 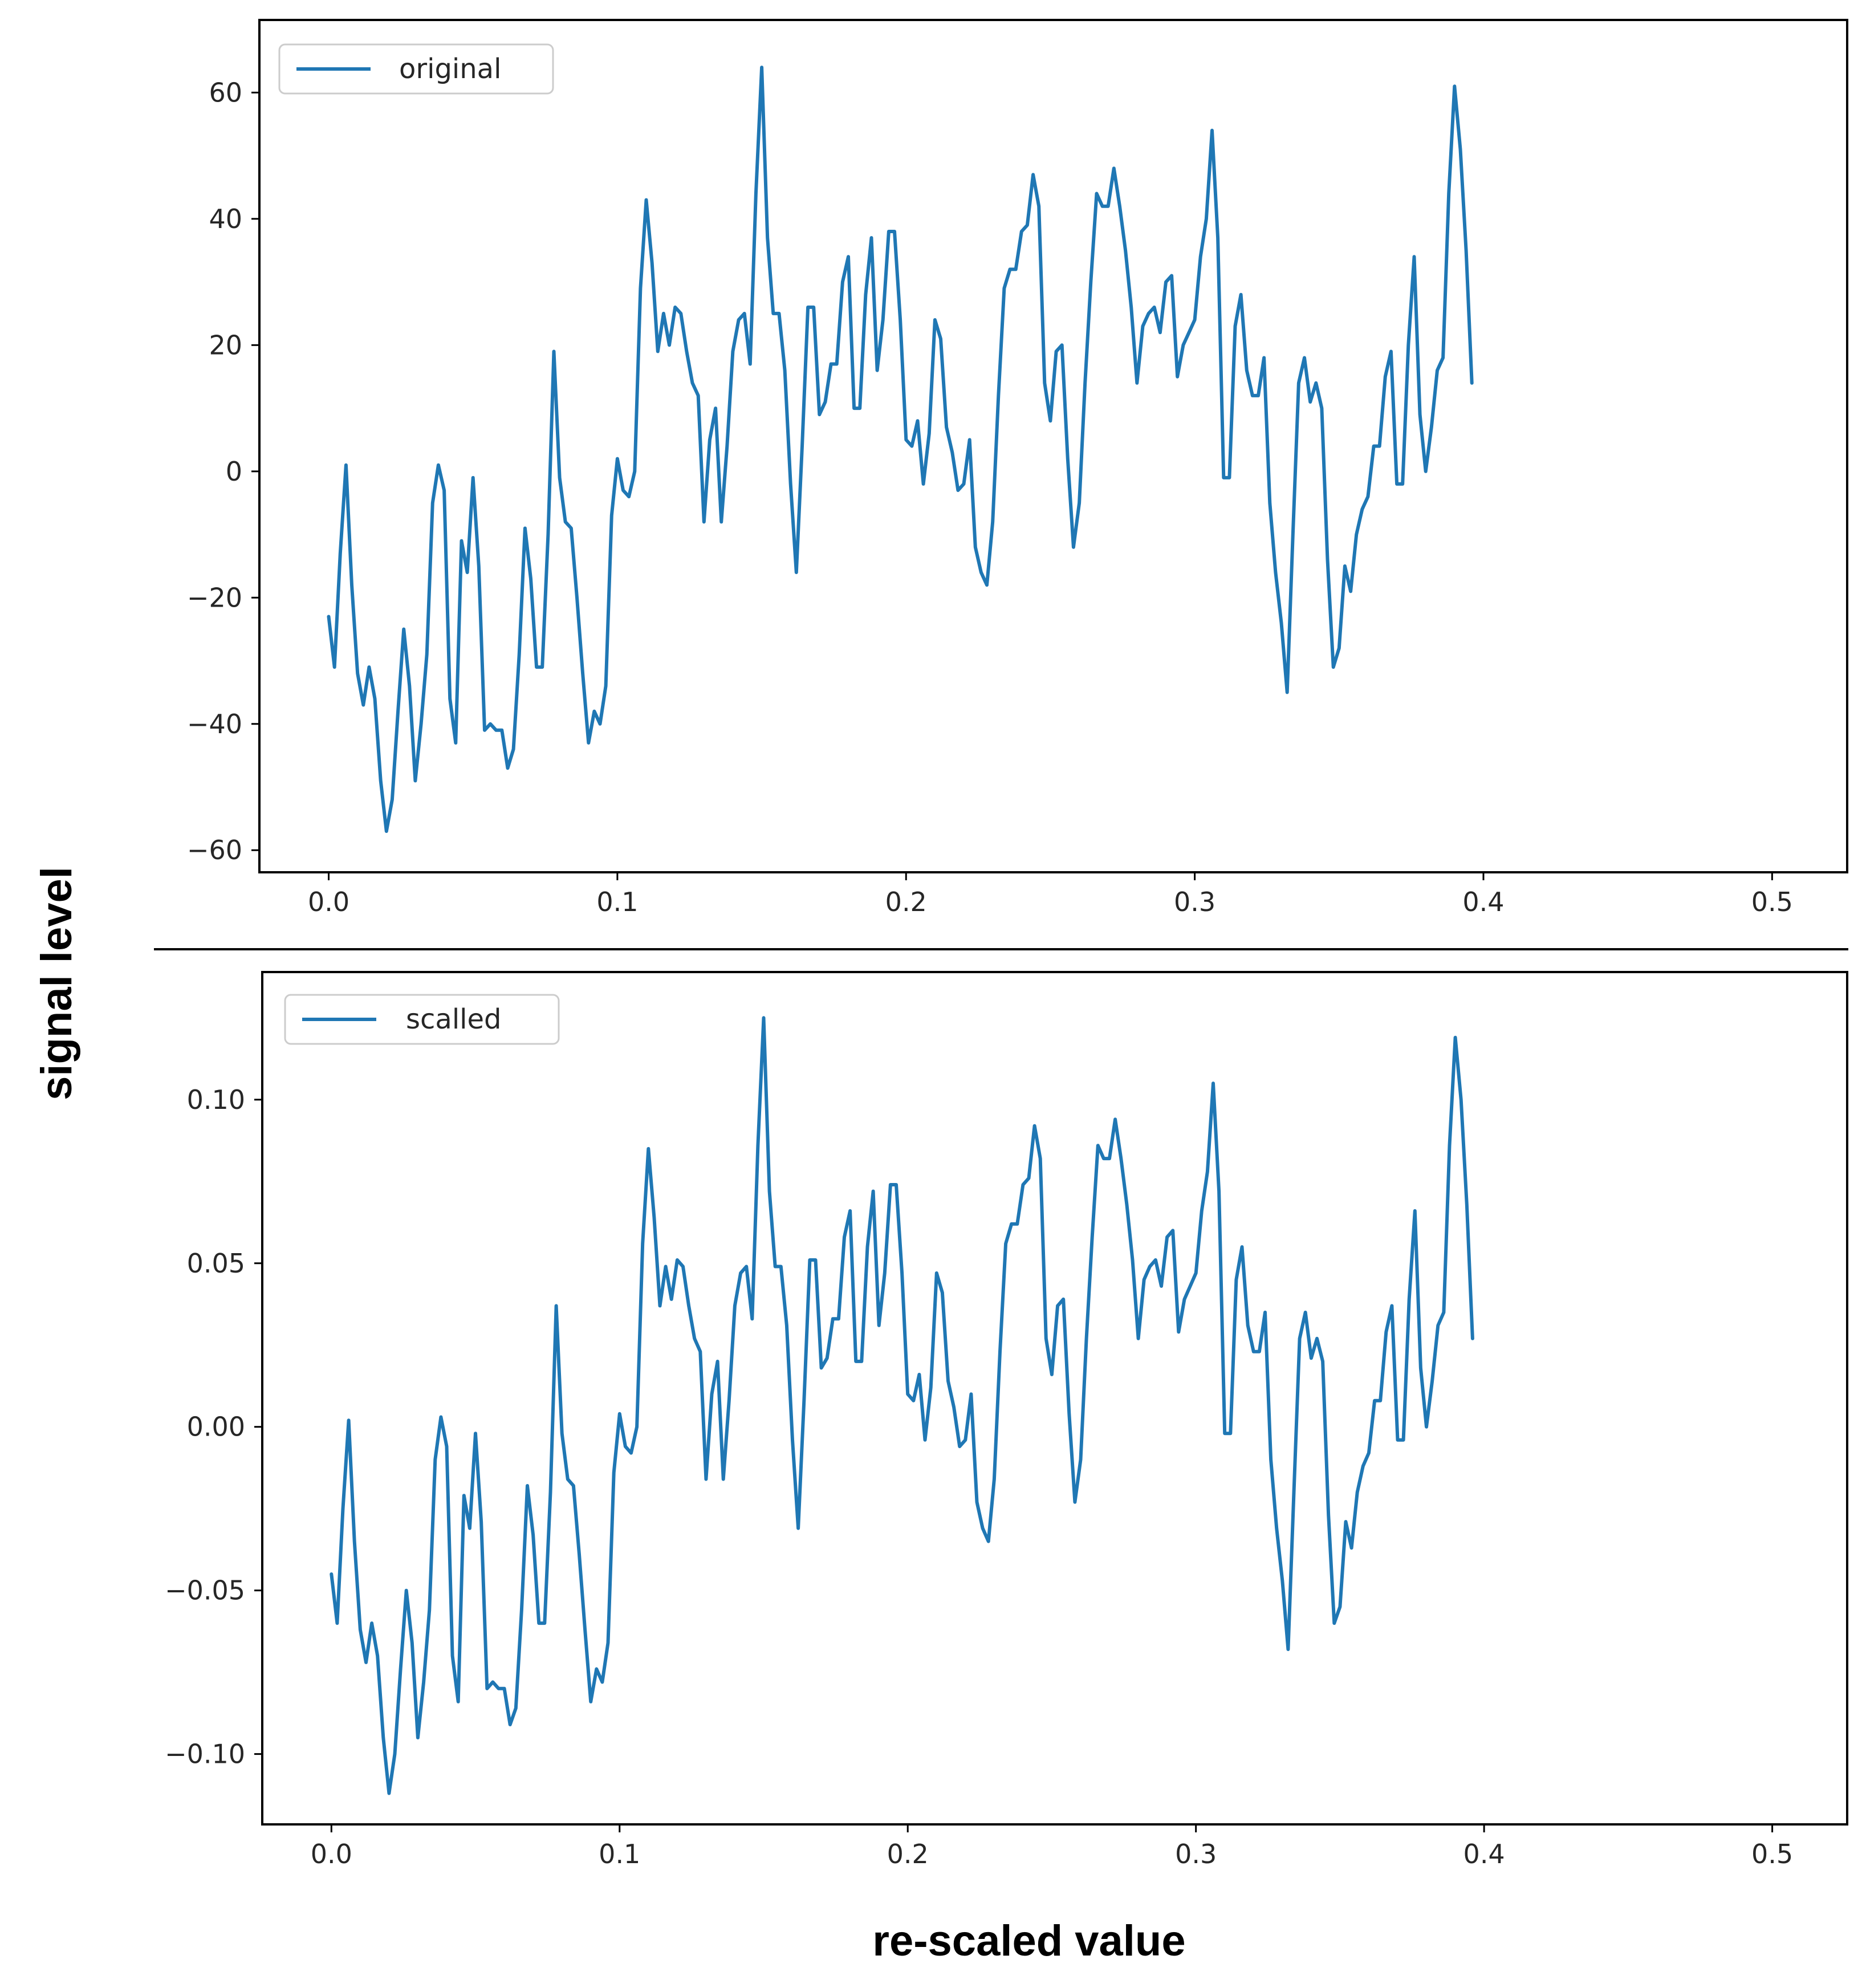 I want to click on bottom-x-ticks: 0.0 0.1 0.2 0.3 0.4 0.5, so click(x=1052, y=1846).